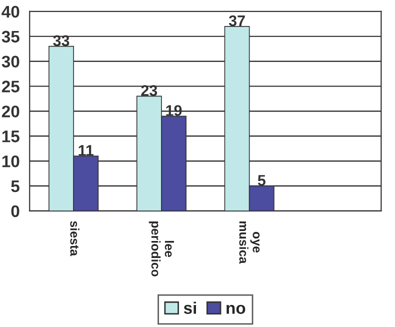 The width and height of the screenshot is (395, 327). I want to click on y-tick-label: 30, so click(11, 62).